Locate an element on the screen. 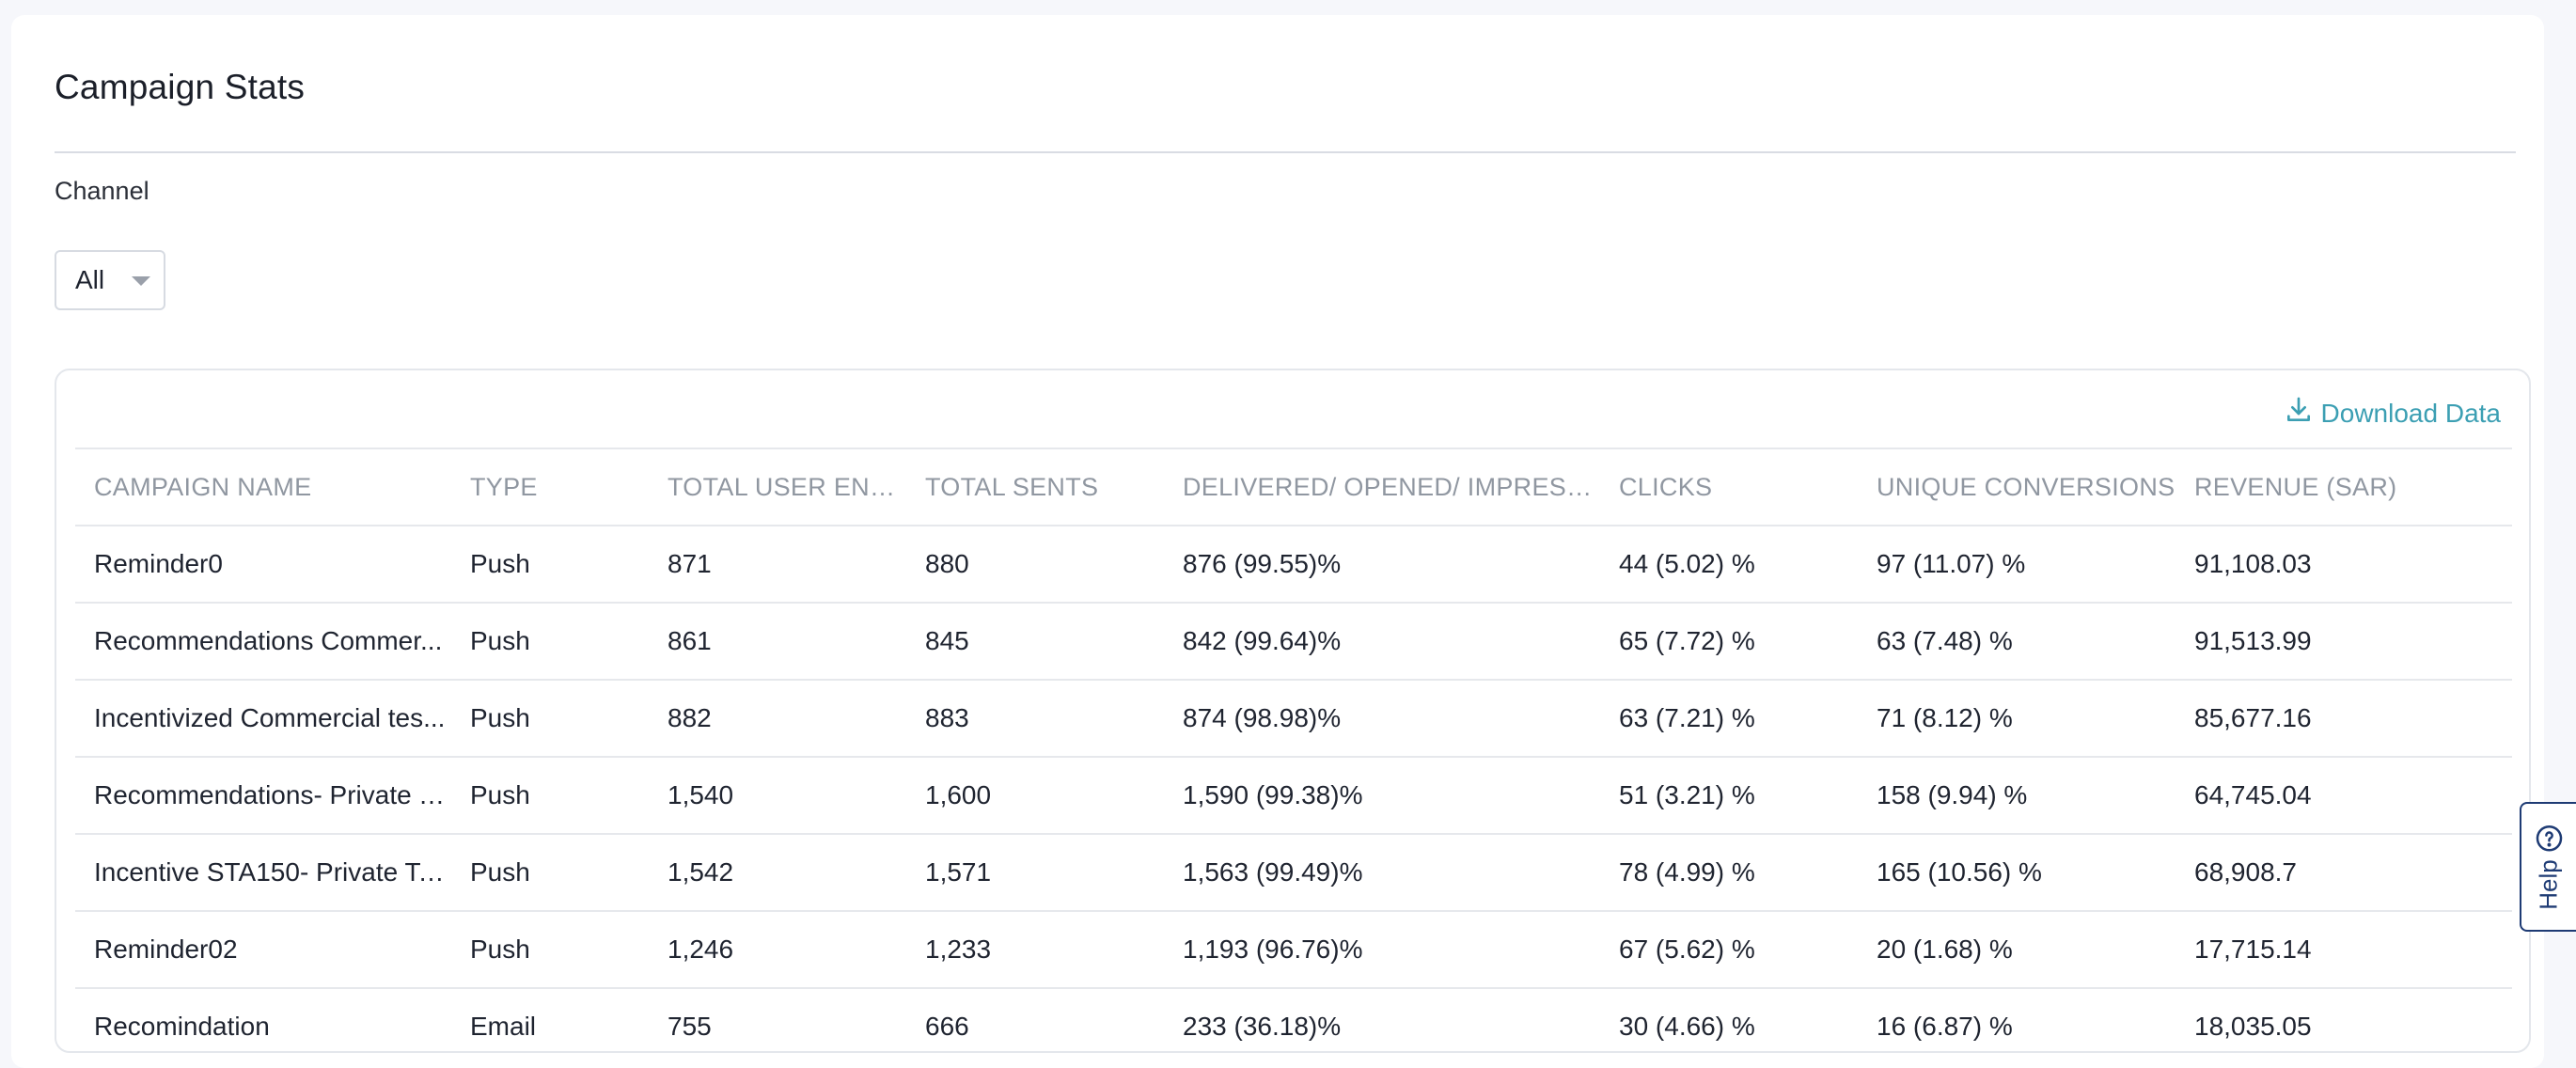  campaign-name-cell: Incentive STA150- Private Test is located at coordinates (272, 872).